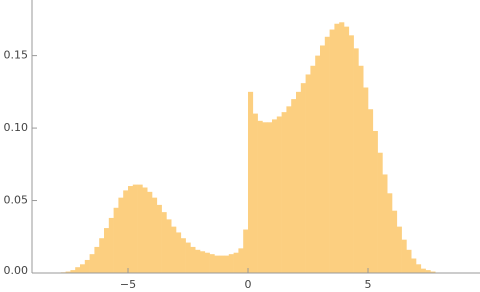 The height and width of the screenshot is (292, 480). I want to click on y-tick-label: 0.05, so click(16, 200).